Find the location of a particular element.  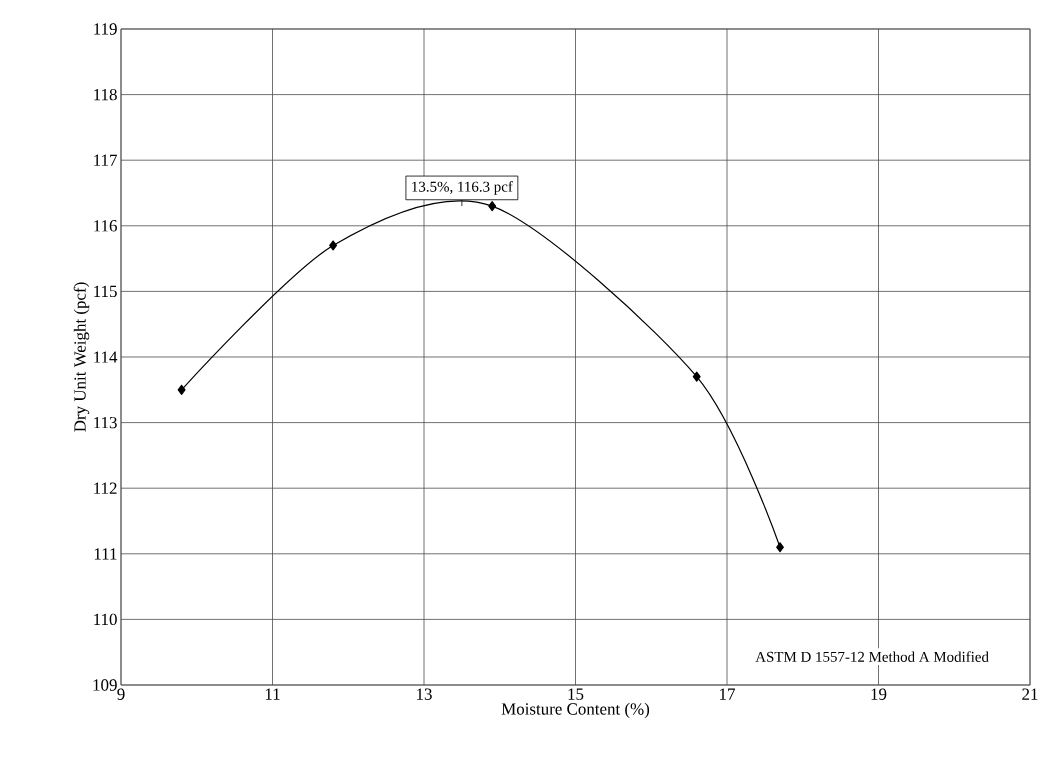

y-tick-label: 111 is located at coordinates (105, 554).